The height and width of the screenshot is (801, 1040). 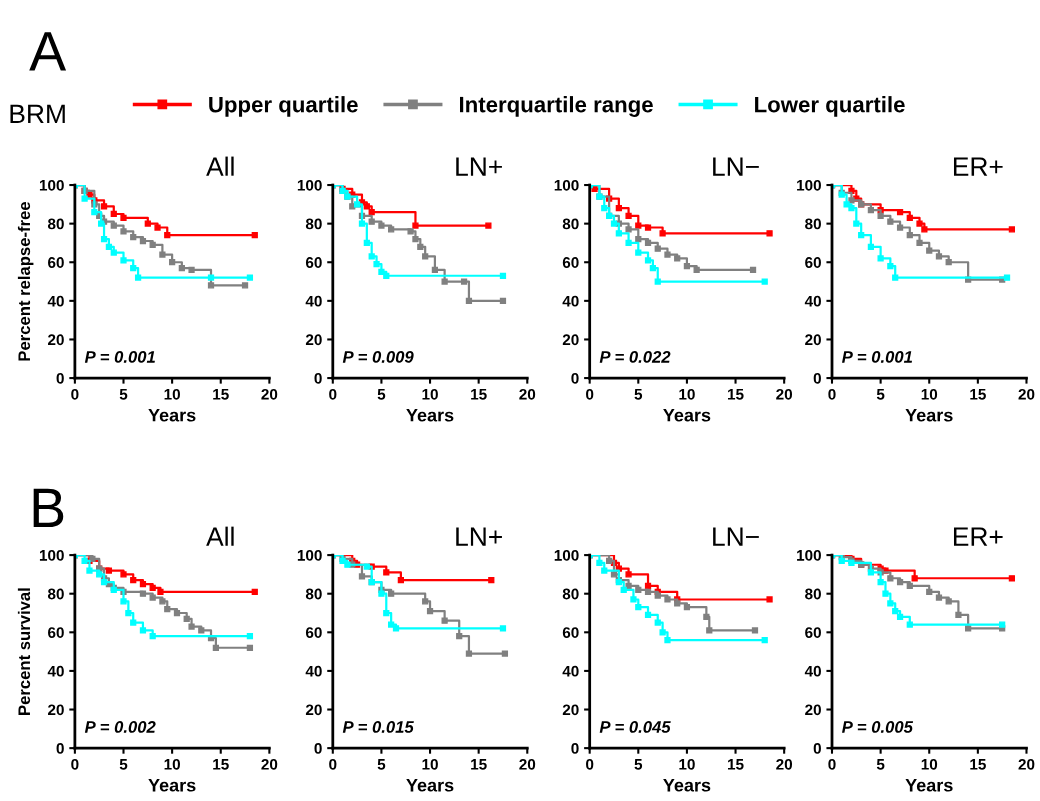 What do you see at coordinates (635, 356) in the screenshot?
I see `annotation: P = 0.022` at bounding box center [635, 356].